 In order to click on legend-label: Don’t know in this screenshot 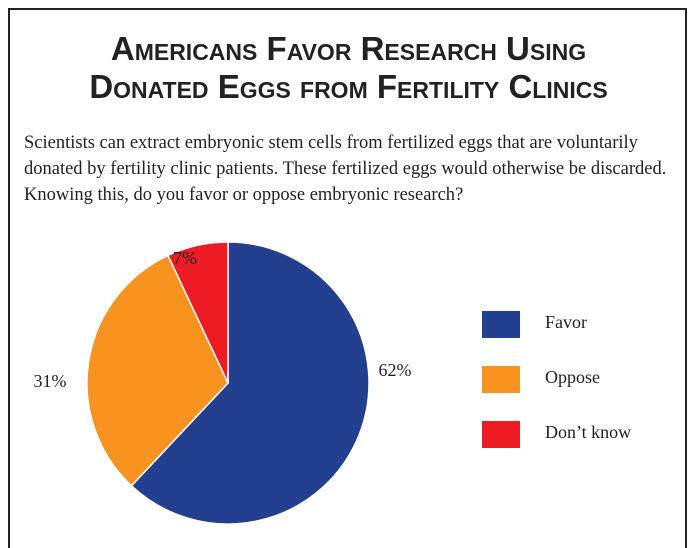, I will do `click(588, 432)`.